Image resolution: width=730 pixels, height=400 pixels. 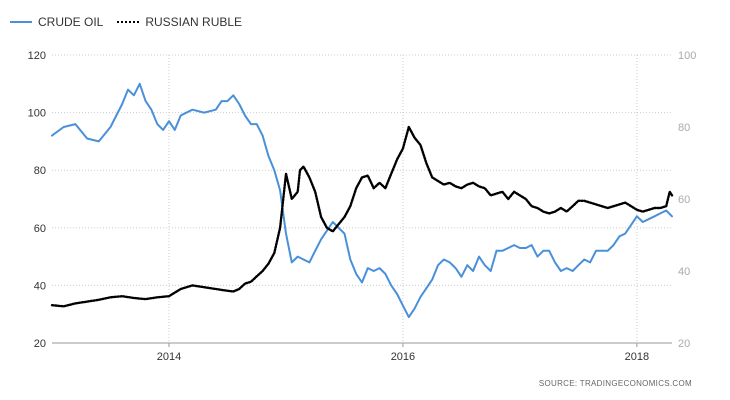 What do you see at coordinates (684, 272) in the screenshot?
I see `y-right-tick-label: 40` at bounding box center [684, 272].